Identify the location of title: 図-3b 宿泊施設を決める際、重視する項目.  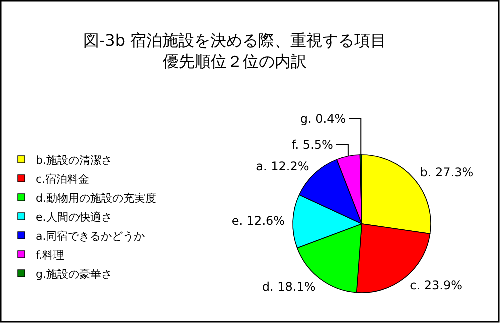
(235, 40).